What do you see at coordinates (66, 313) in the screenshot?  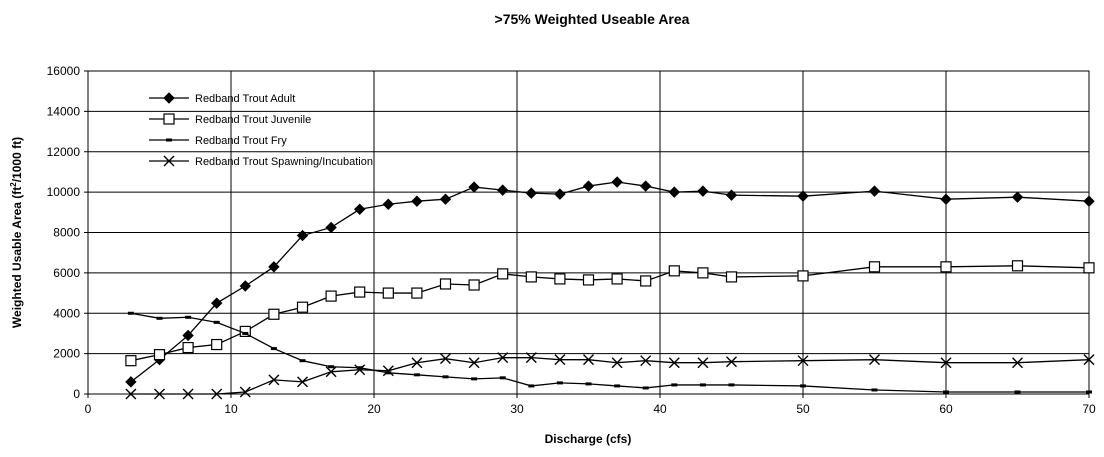 I see `y-tick-label: 4000` at bounding box center [66, 313].